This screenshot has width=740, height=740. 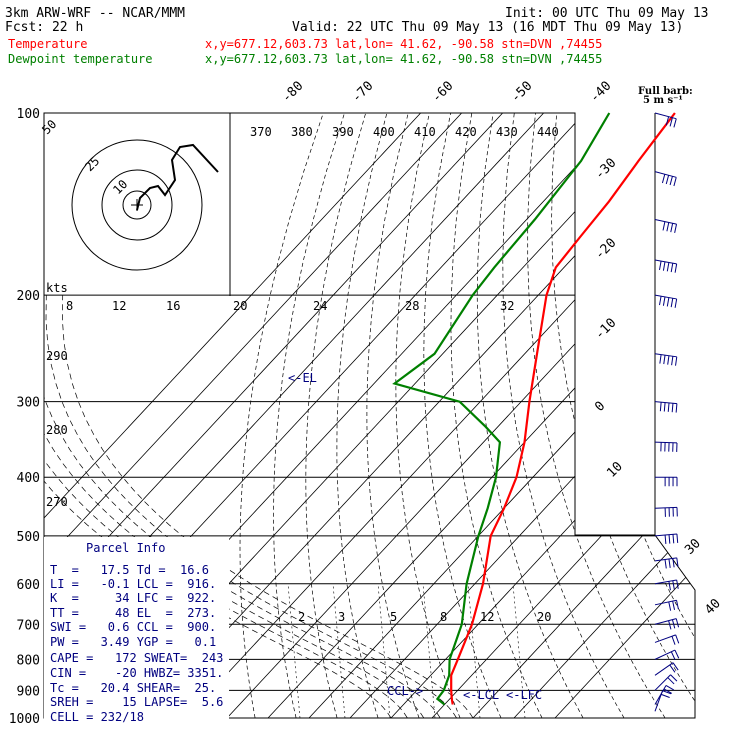 I want to click on isotherm-label: -40, so click(x=600, y=92).